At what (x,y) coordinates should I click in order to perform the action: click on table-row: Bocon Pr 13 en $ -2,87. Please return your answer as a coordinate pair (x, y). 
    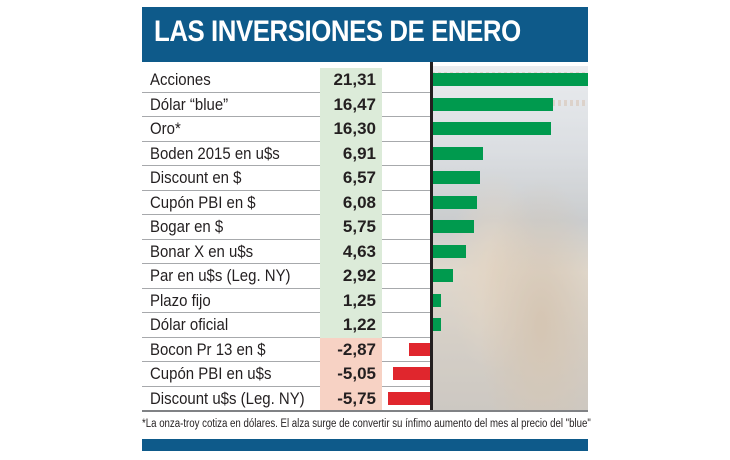
    Looking at the image, I should click on (287, 350).